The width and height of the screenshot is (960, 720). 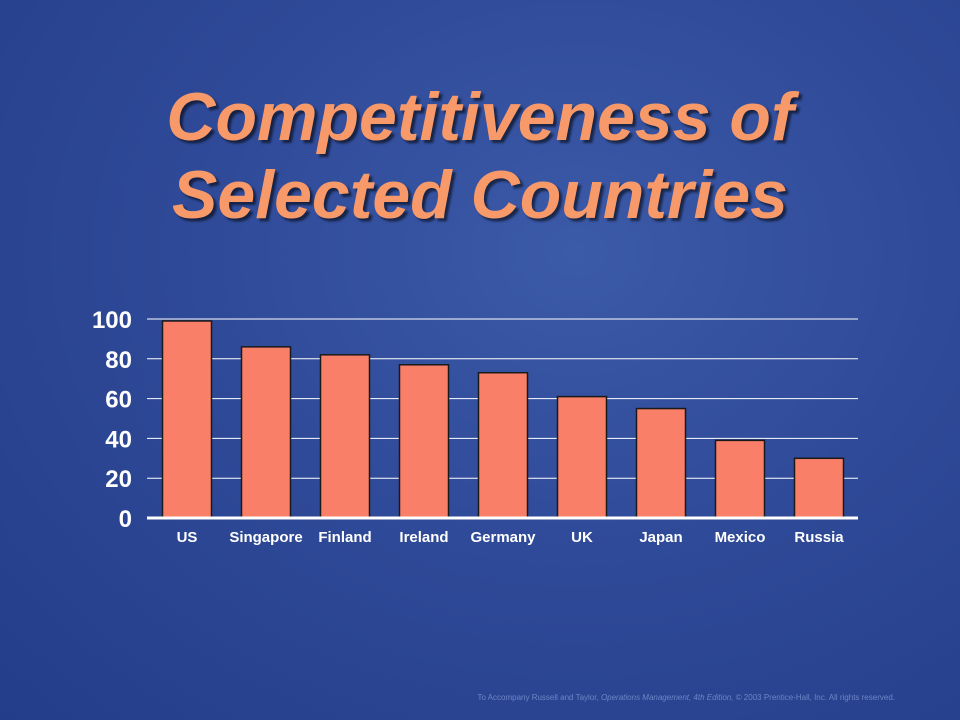 I want to click on x-tick-label-russia: Russia, so click(x=819, y=537).